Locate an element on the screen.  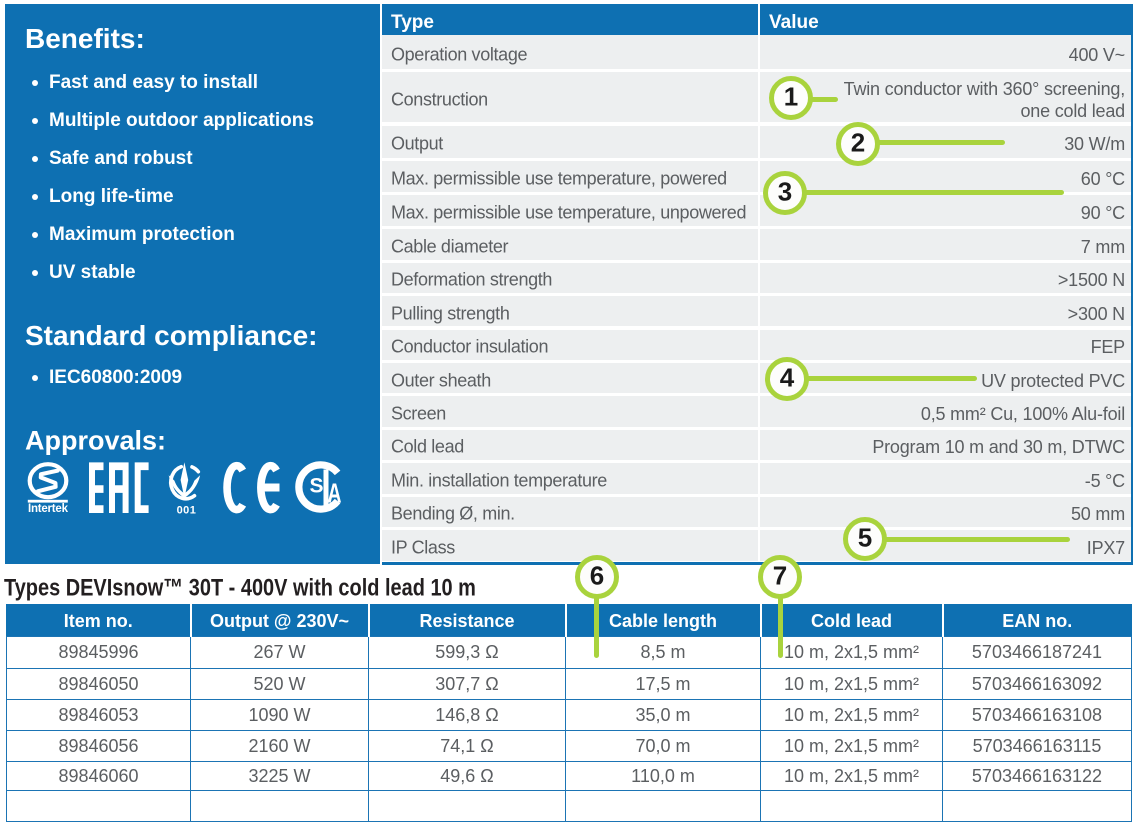
svg-text: 001 is located at coordinates (187, 510).